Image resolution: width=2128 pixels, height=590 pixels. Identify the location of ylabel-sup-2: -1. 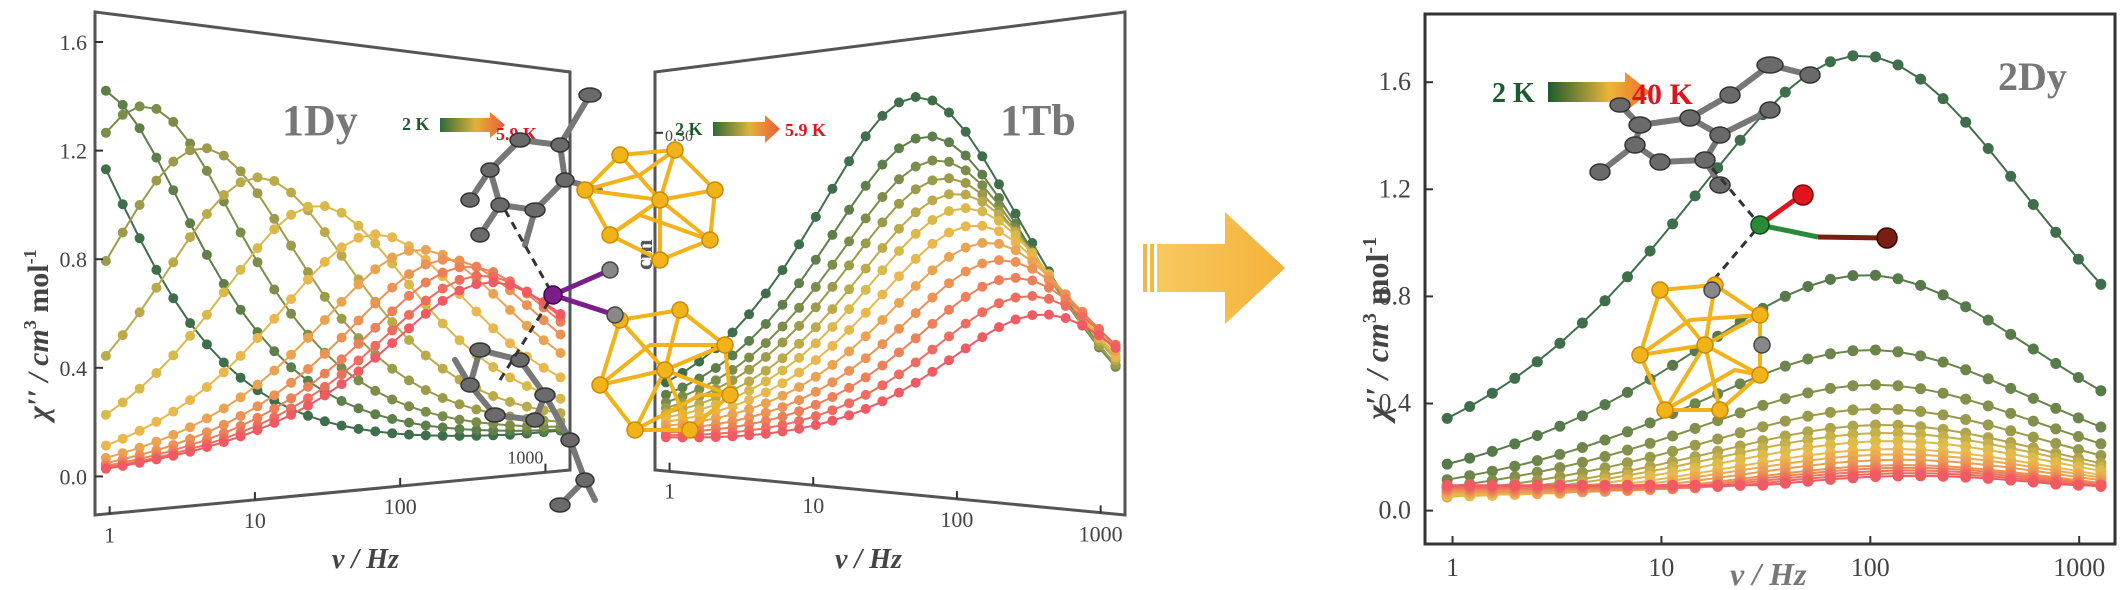
(30, 256).